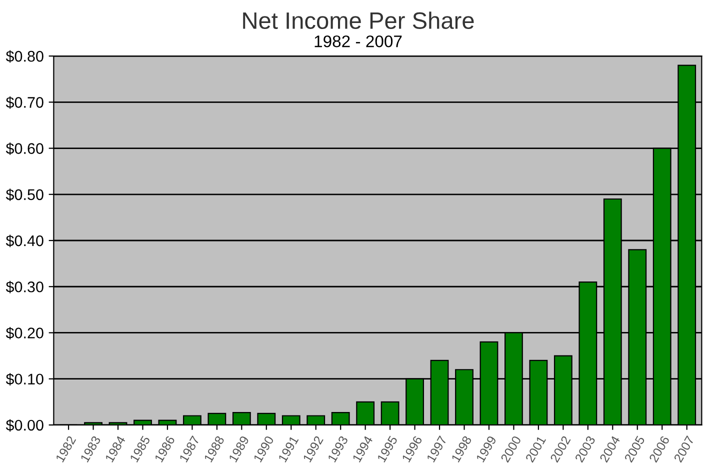  I want to click on y-tick-label: $0.30, so click(25, 287).